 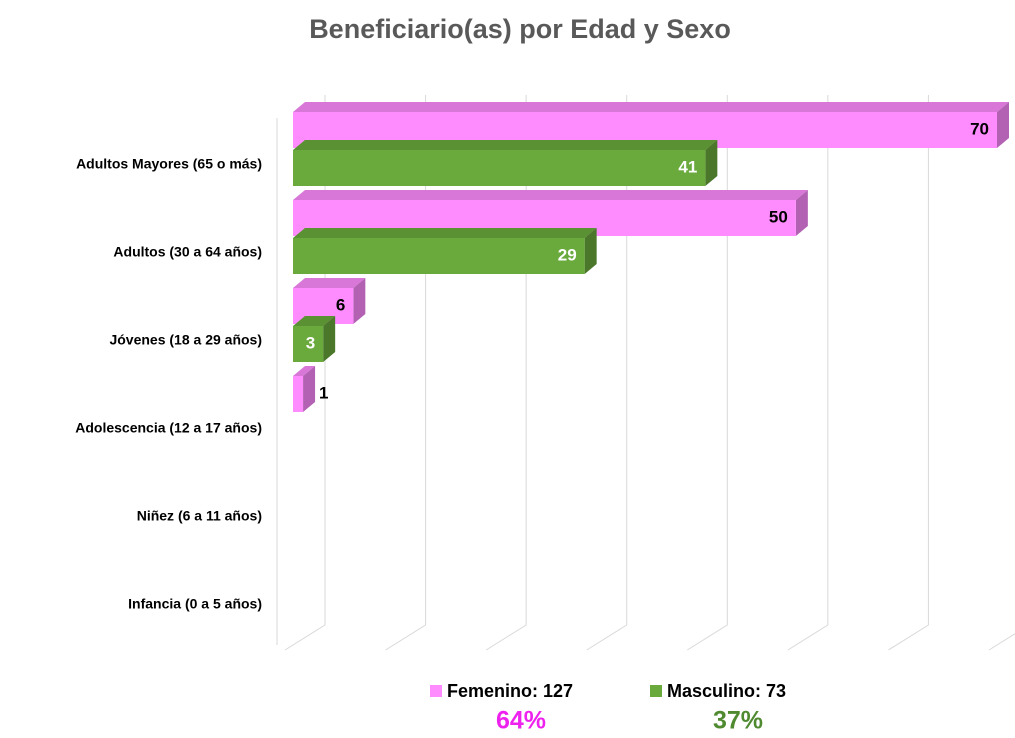 What do you see at coordinates (323, 392) in the screenshot?
I see `data-label: 1` at bounding box center [323, 392].